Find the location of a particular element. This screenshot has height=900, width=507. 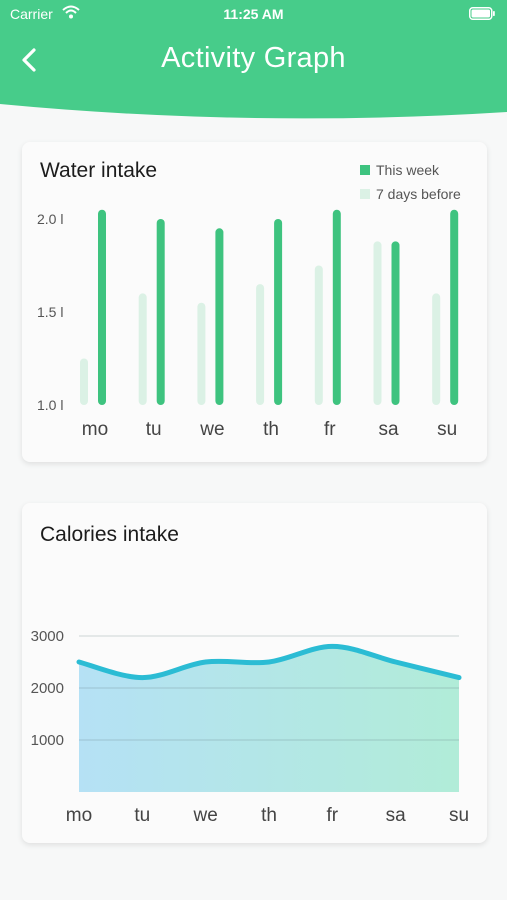

bar-before-fr is located at coordinates (318, 335).